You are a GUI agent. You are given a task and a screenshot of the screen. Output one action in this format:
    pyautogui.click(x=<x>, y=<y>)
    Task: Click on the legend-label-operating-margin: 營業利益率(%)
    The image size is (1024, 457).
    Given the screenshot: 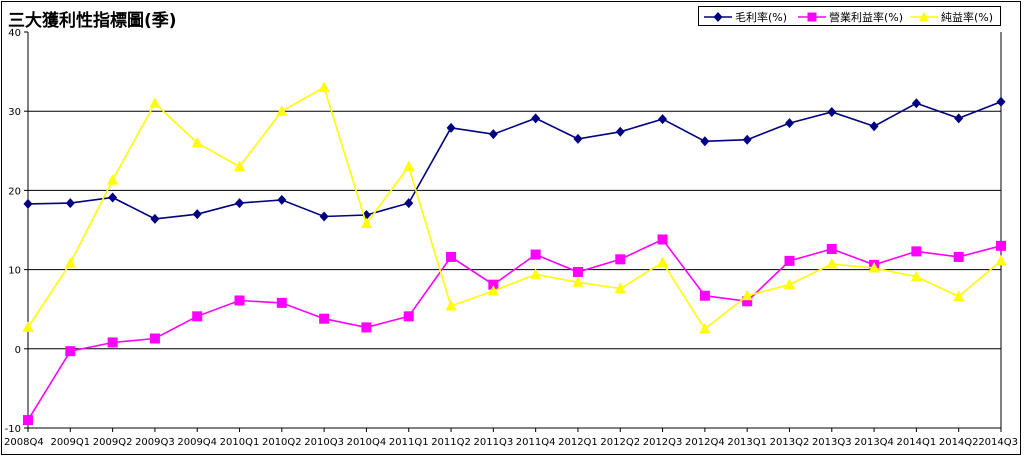 What is the action you would take?
    pyautogui.click(x=866, y=17)
    